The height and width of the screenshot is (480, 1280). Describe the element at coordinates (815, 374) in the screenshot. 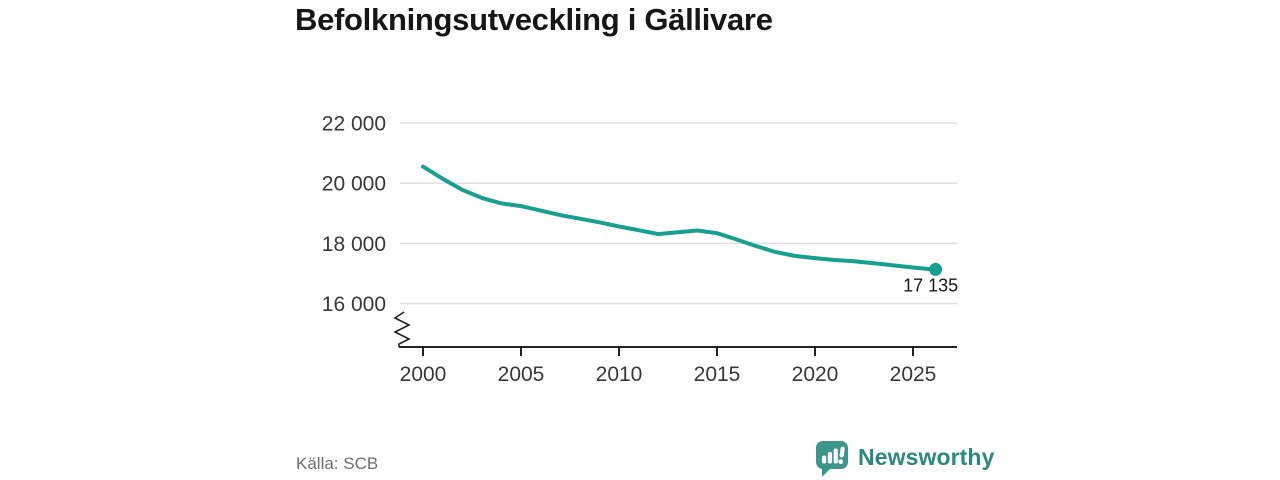

I see `x-axis-label: 2020` at that location.